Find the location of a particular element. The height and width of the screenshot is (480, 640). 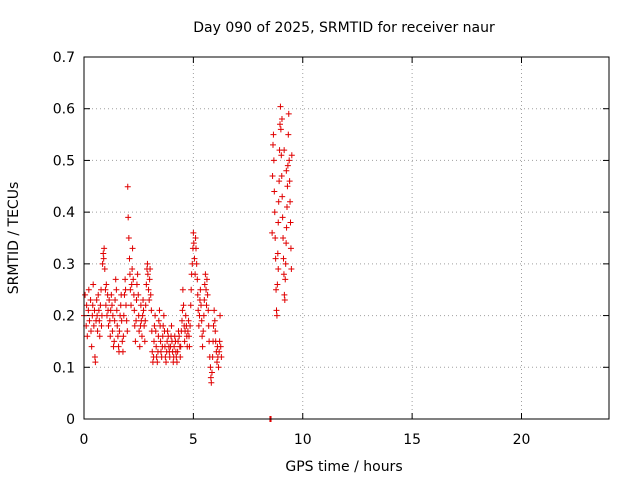

y-tick-label: 0 is located at coordinates (70, 420).